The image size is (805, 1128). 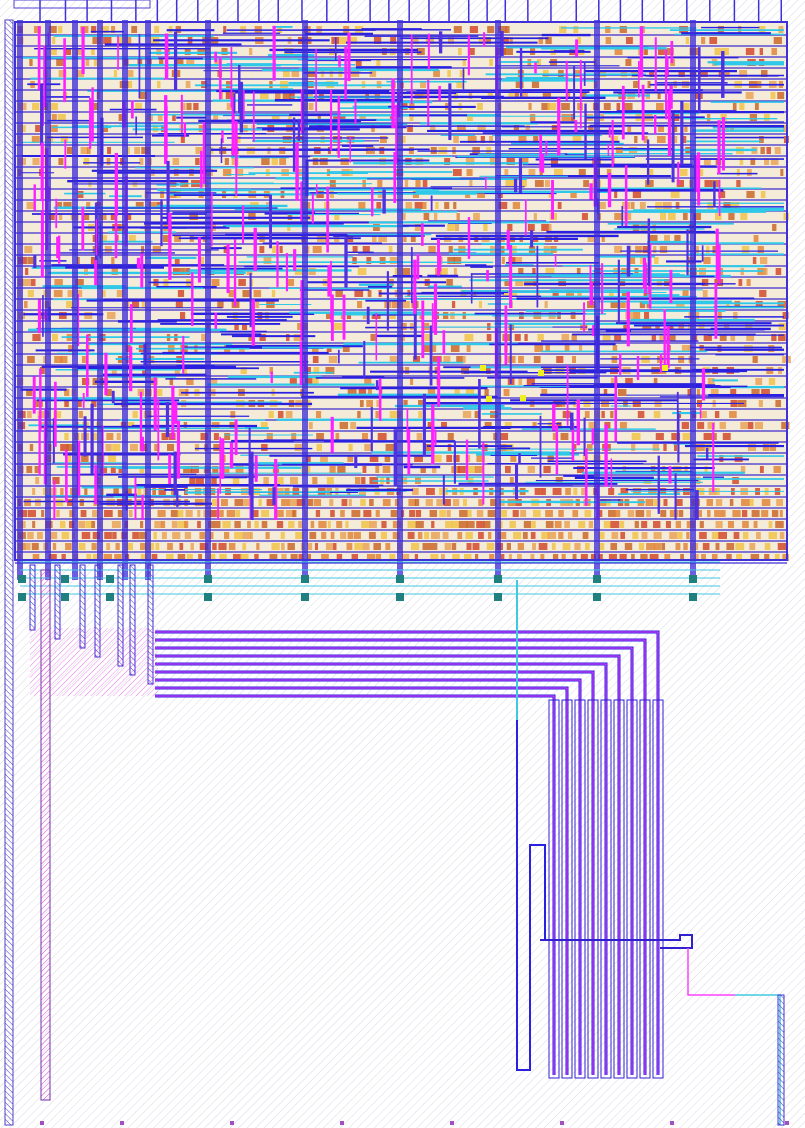 What do you see at coordinates (82, 4) in the screenshot?
I see `io-frame` at bounding box center [82, 4].